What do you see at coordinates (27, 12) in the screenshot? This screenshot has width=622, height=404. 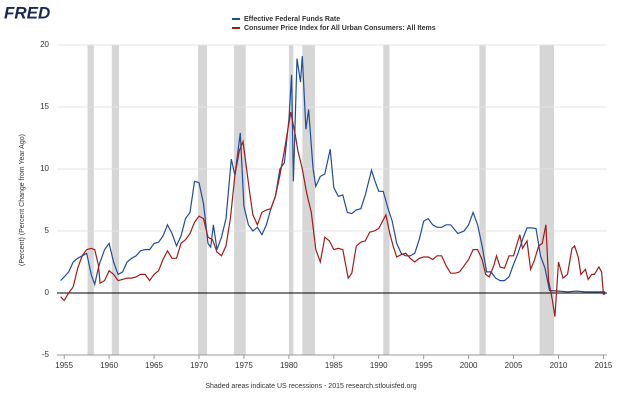 I see `logo: FRED` at bounding box center [27, 12].